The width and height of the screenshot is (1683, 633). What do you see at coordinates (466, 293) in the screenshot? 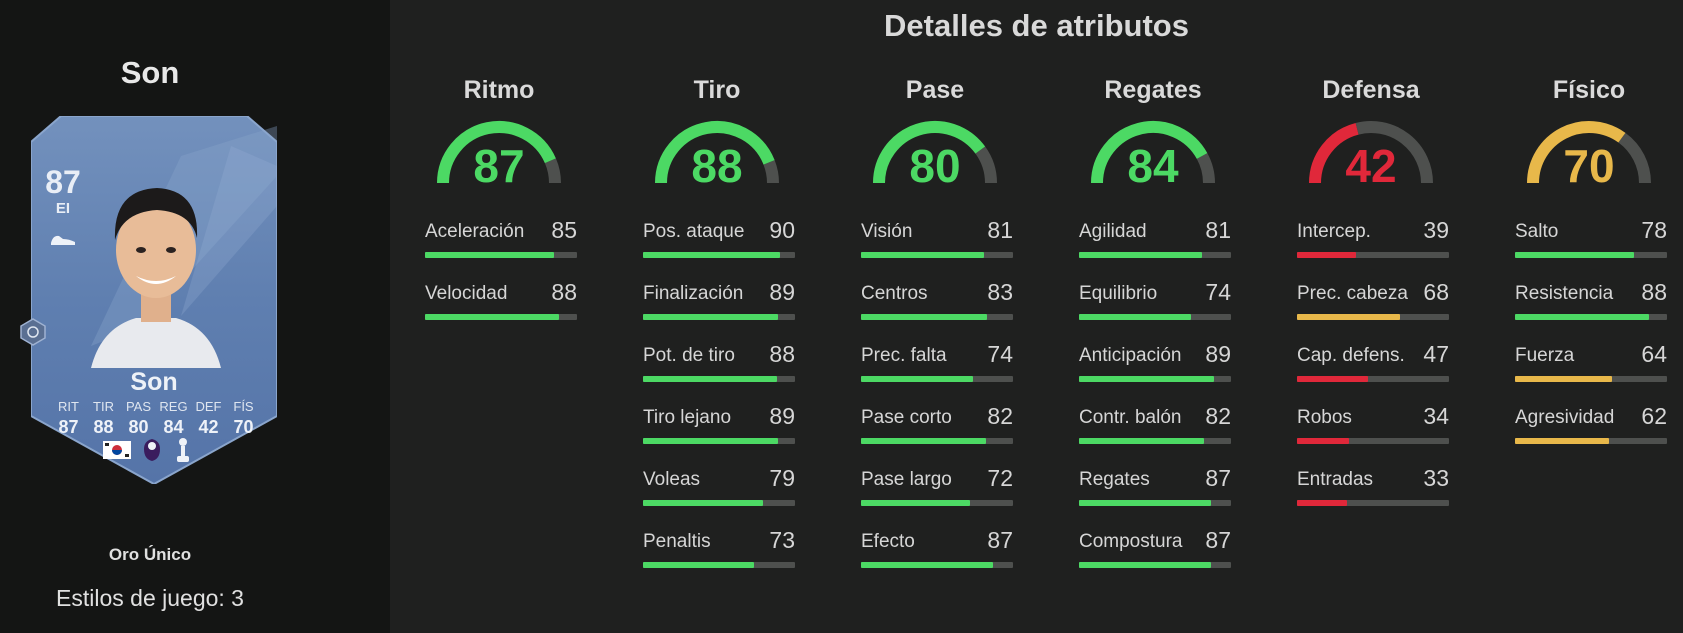
I see `attribute-name: Velocidad` at bounding box center [466, 293].